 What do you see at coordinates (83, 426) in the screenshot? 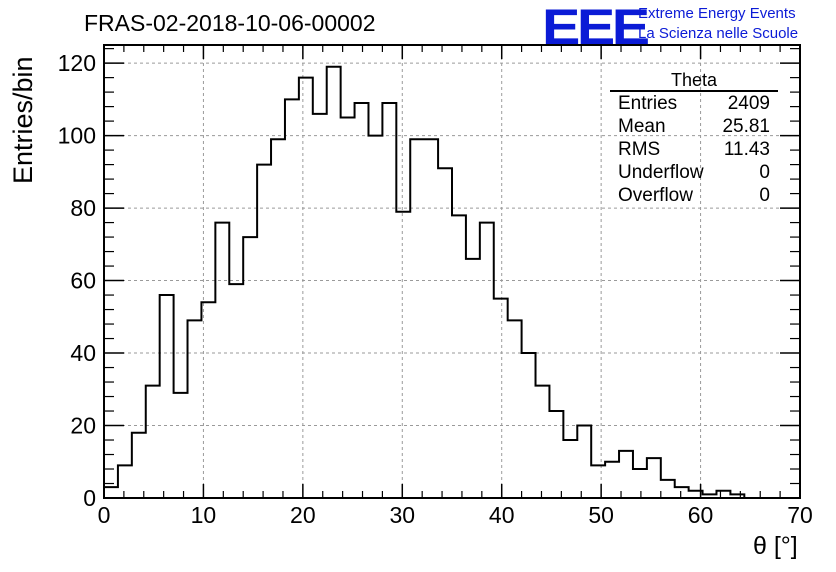
I see `y-tick-label: 20` at bounding box center [83, 426].